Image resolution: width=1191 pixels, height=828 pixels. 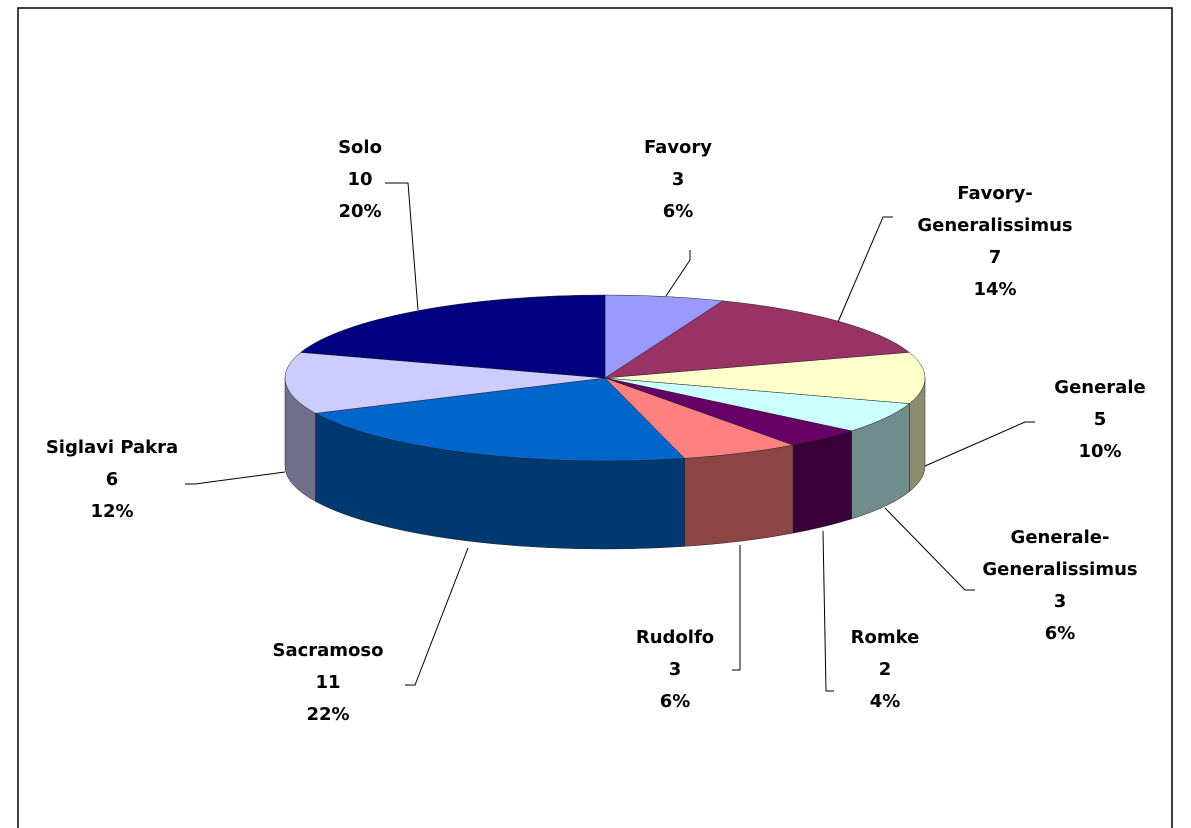 I want to click on label-value: 10, so click(x=360, y=179).